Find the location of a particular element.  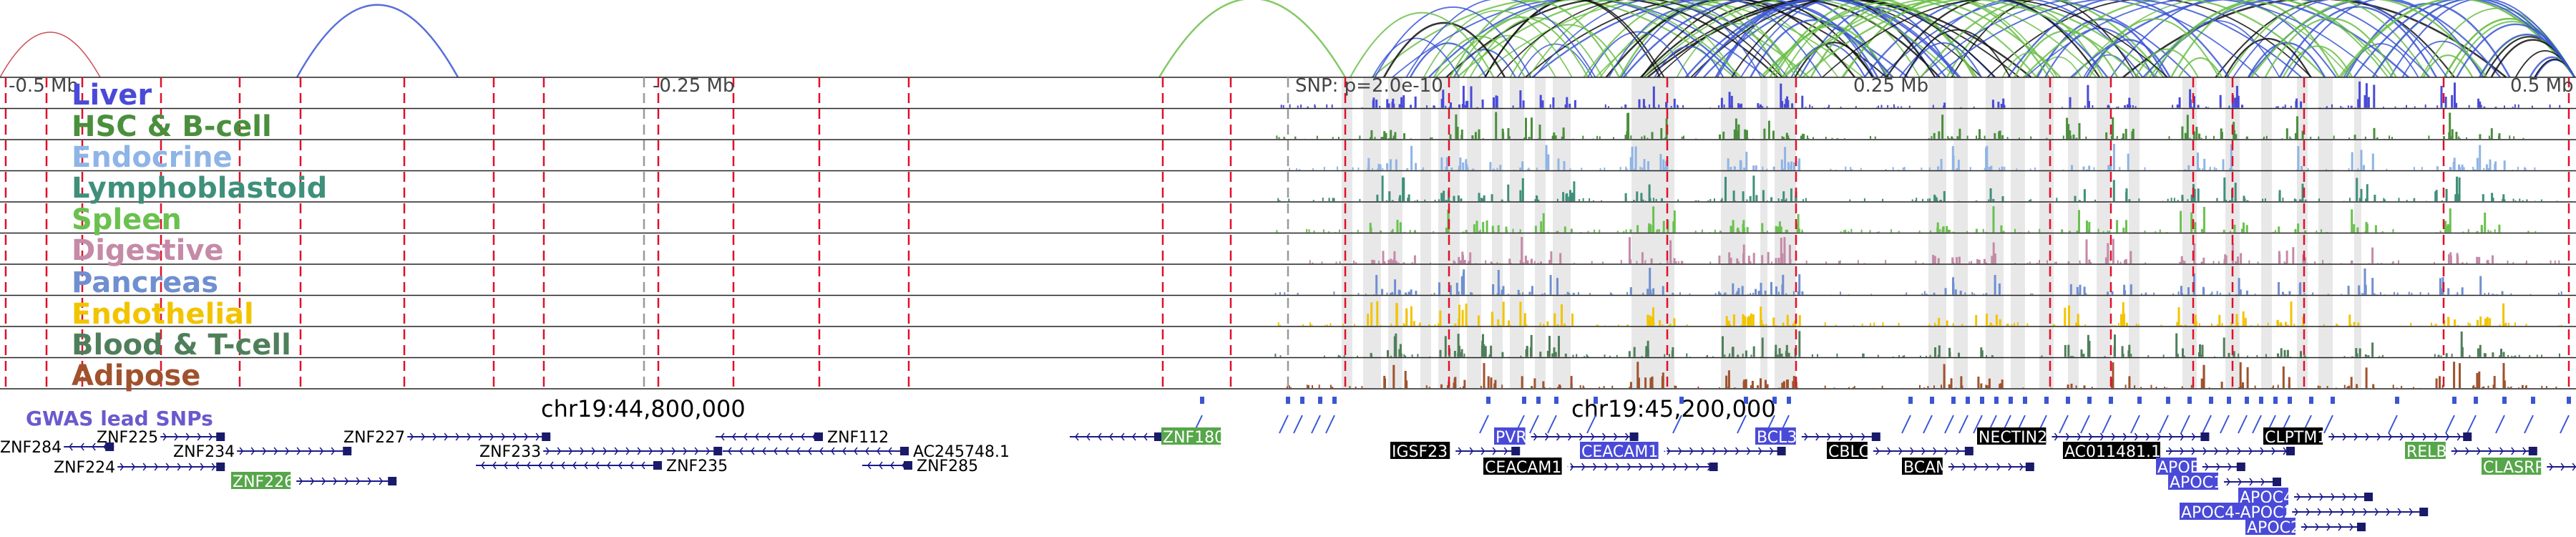

gene-znf112: ZNF112 is located at coordinates (802, 438).